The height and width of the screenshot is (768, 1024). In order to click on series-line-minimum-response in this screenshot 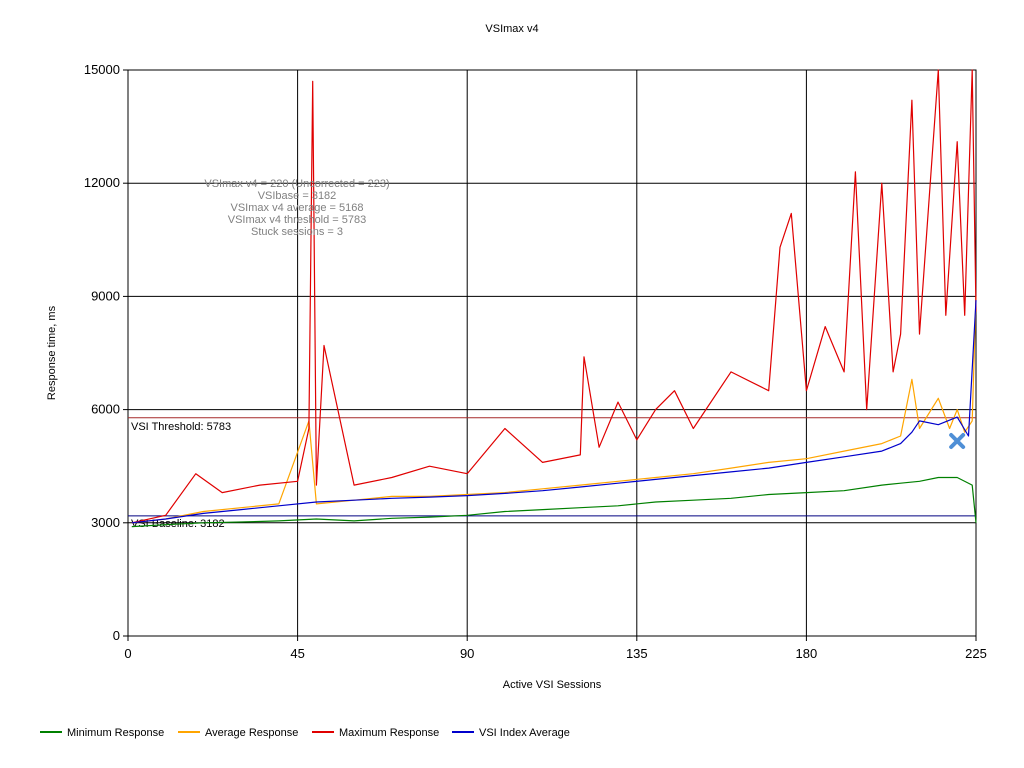, I will do `click(554, 502)`.